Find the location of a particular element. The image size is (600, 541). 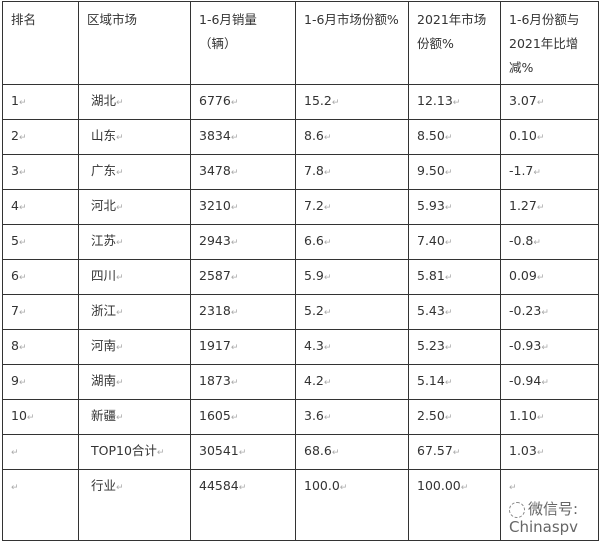

table-cell: 3↵ is located at coordinates (40, 172).